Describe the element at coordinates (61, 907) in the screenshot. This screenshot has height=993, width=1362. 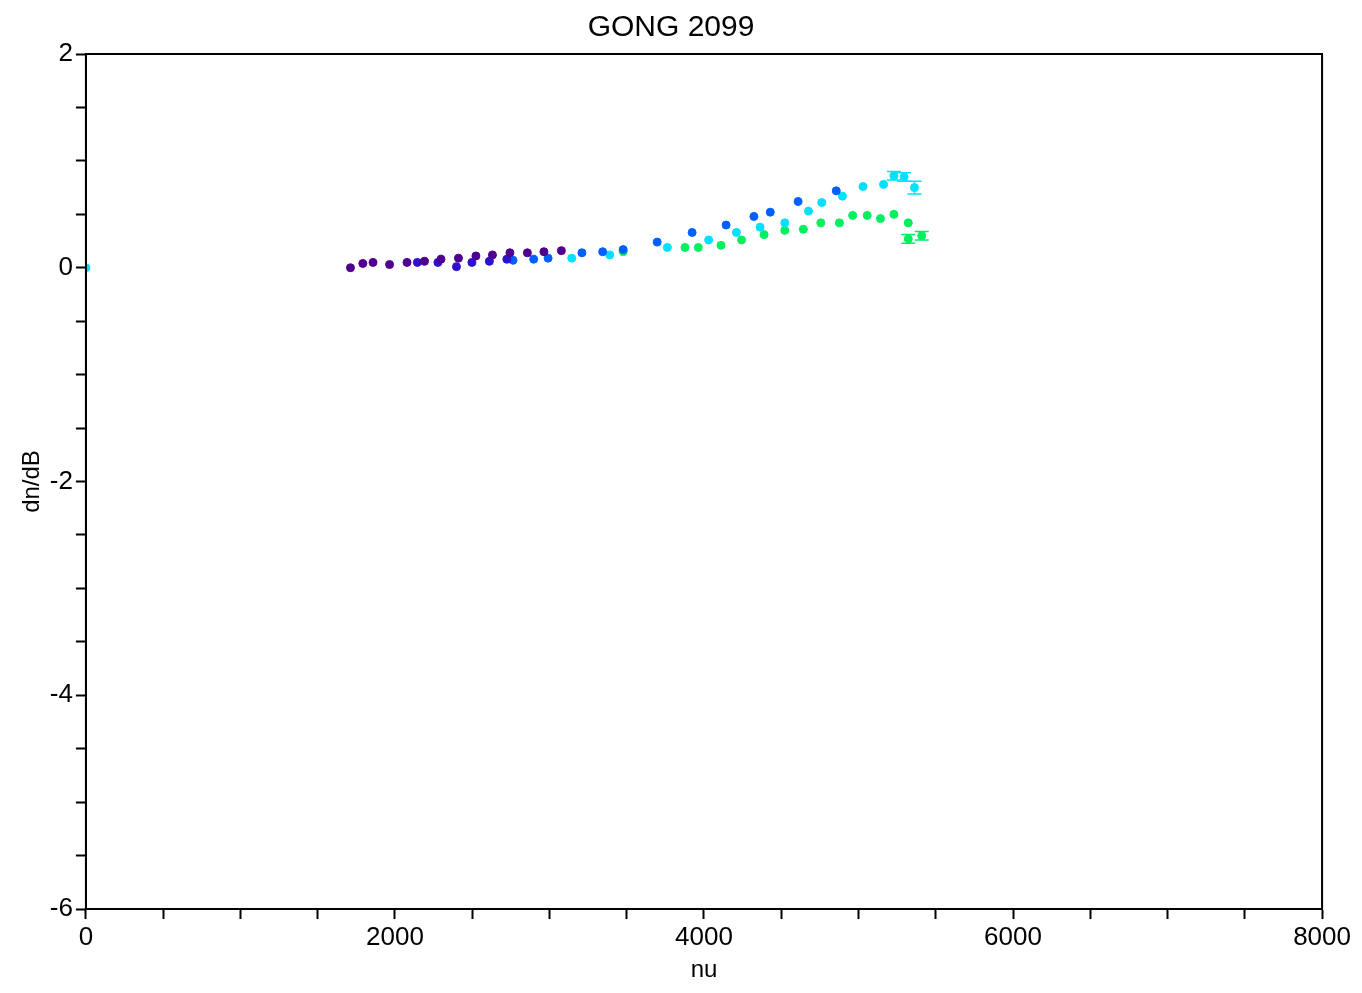
I see `y-tick-label: -6` at that location.